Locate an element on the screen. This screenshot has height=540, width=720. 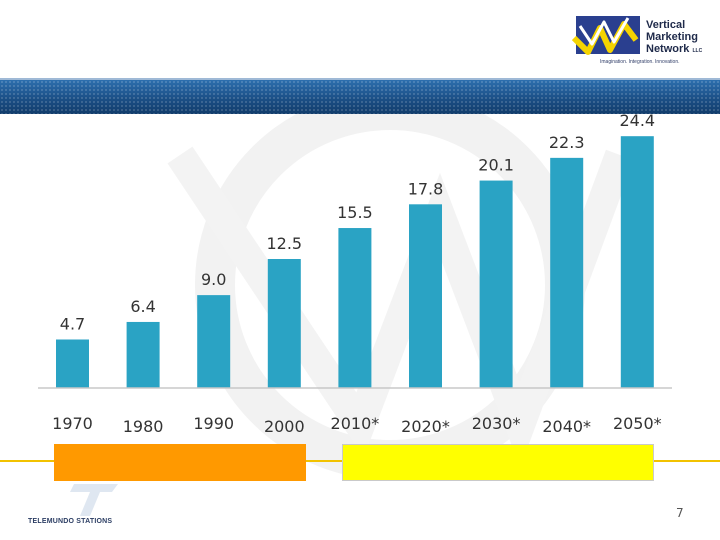
value-label: 20.1 is located at coordinates (496, 165).